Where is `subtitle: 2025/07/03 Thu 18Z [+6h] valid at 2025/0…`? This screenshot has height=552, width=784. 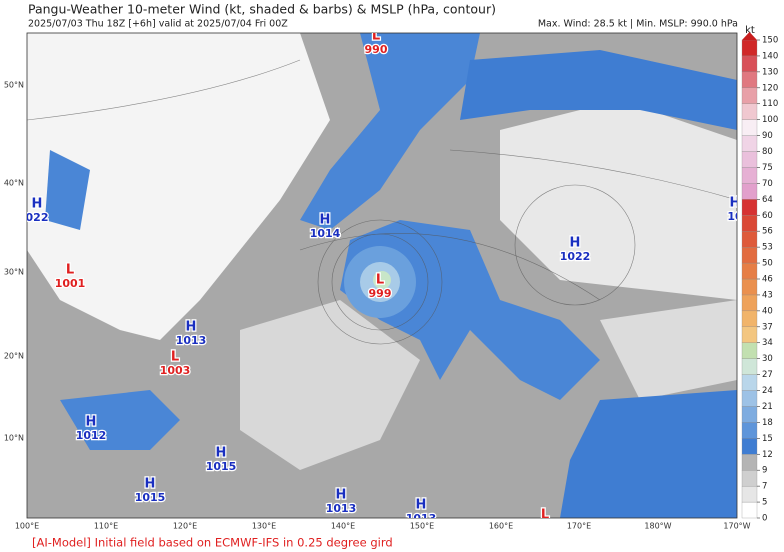
subtitle: 2025/07/03 Thu 18Z [+6h] valid at 2025/0… is located at coordinates (158, 24).